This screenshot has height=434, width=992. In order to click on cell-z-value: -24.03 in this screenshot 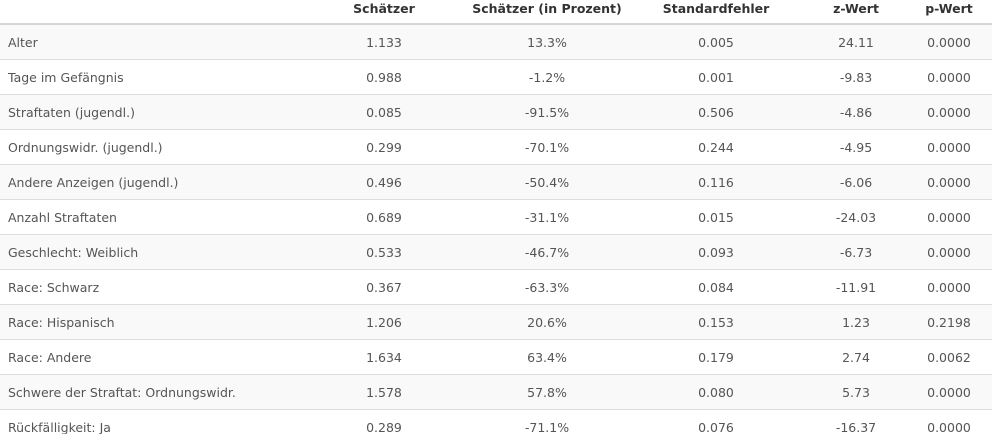, I will do `click(856, 217)`.